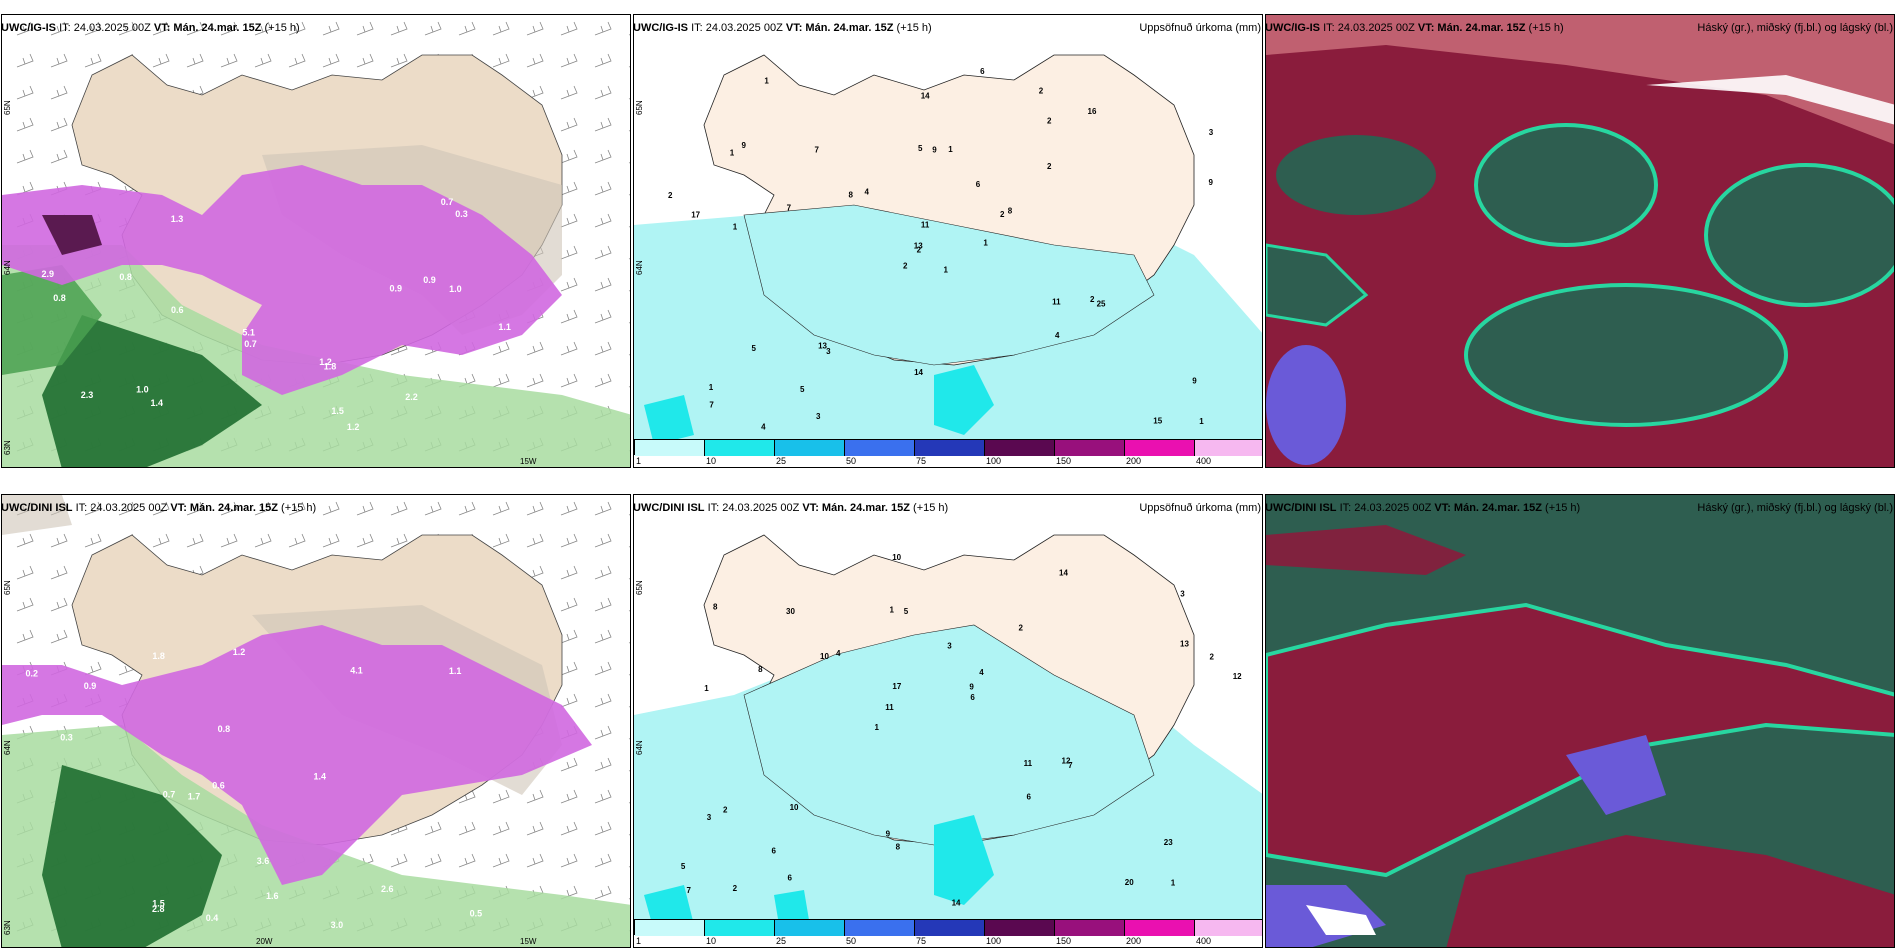 This screenshot has height=950, width=1900. What do you see at coordinates (920, 148) in the screenshot?
I see `value-label: 5` at bounding box center [920, 148].